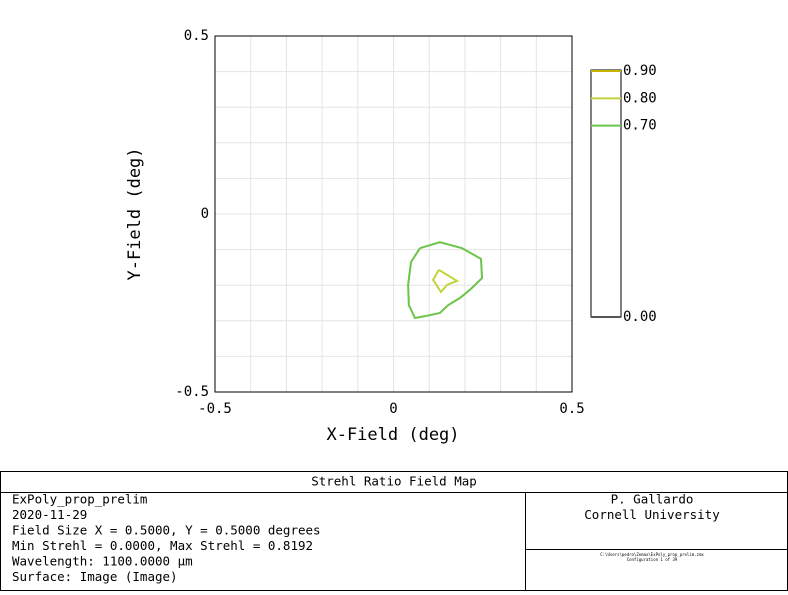  I want to click on legend-label: 0.70, so click(640, 126).